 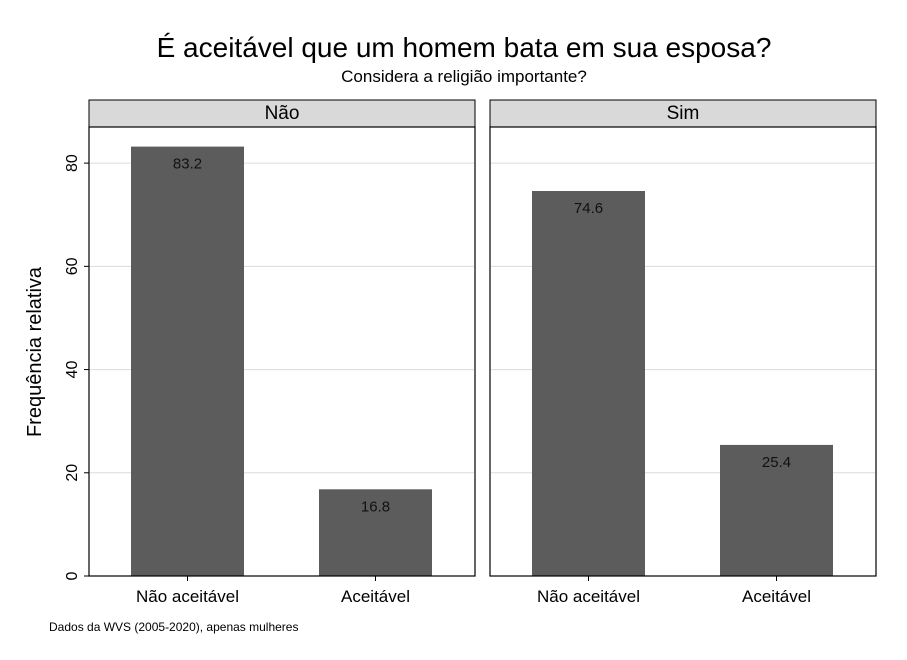 What do you see at coordinates (683, 113) in the screenshot?
I see `panel-label-1: Sim` at bounding box center [683, 113].